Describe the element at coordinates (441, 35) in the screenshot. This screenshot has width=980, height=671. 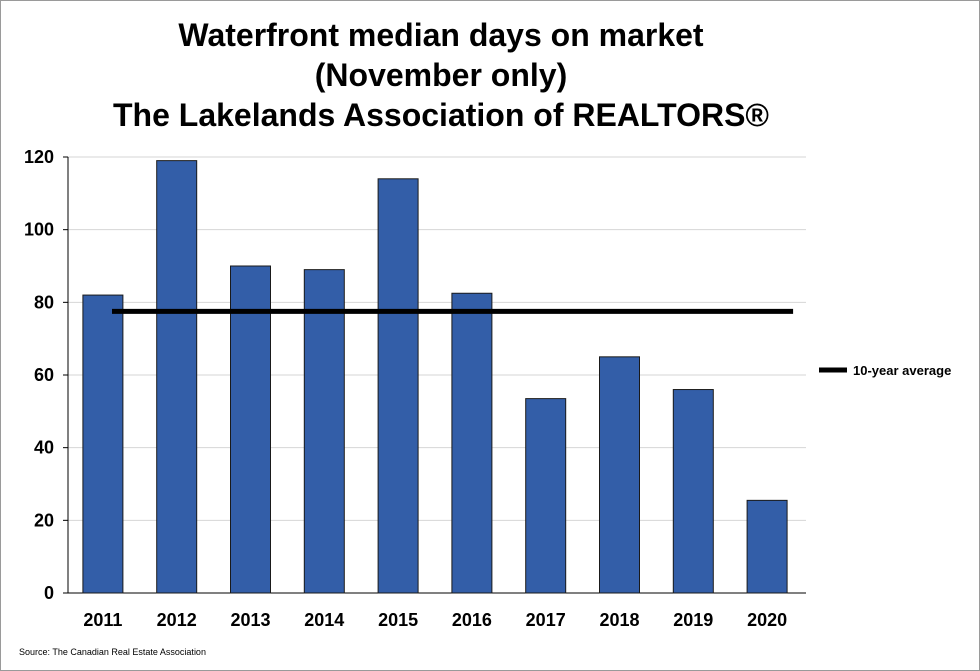
I see `chart-title-line-1: Waterfront median days on market` at that location.